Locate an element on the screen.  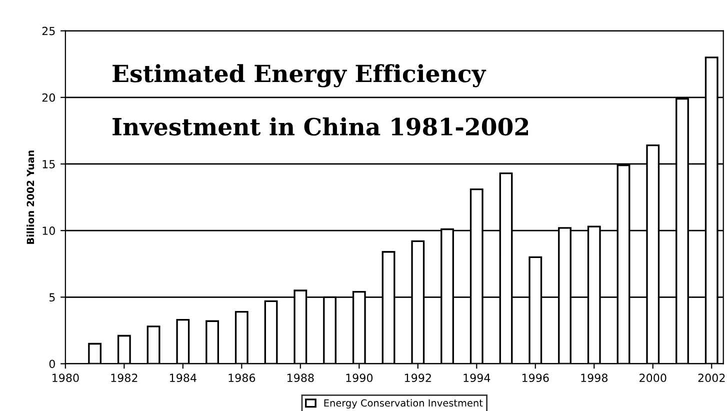
x-tick-label: 1980 is located at coordinates (65, 378).